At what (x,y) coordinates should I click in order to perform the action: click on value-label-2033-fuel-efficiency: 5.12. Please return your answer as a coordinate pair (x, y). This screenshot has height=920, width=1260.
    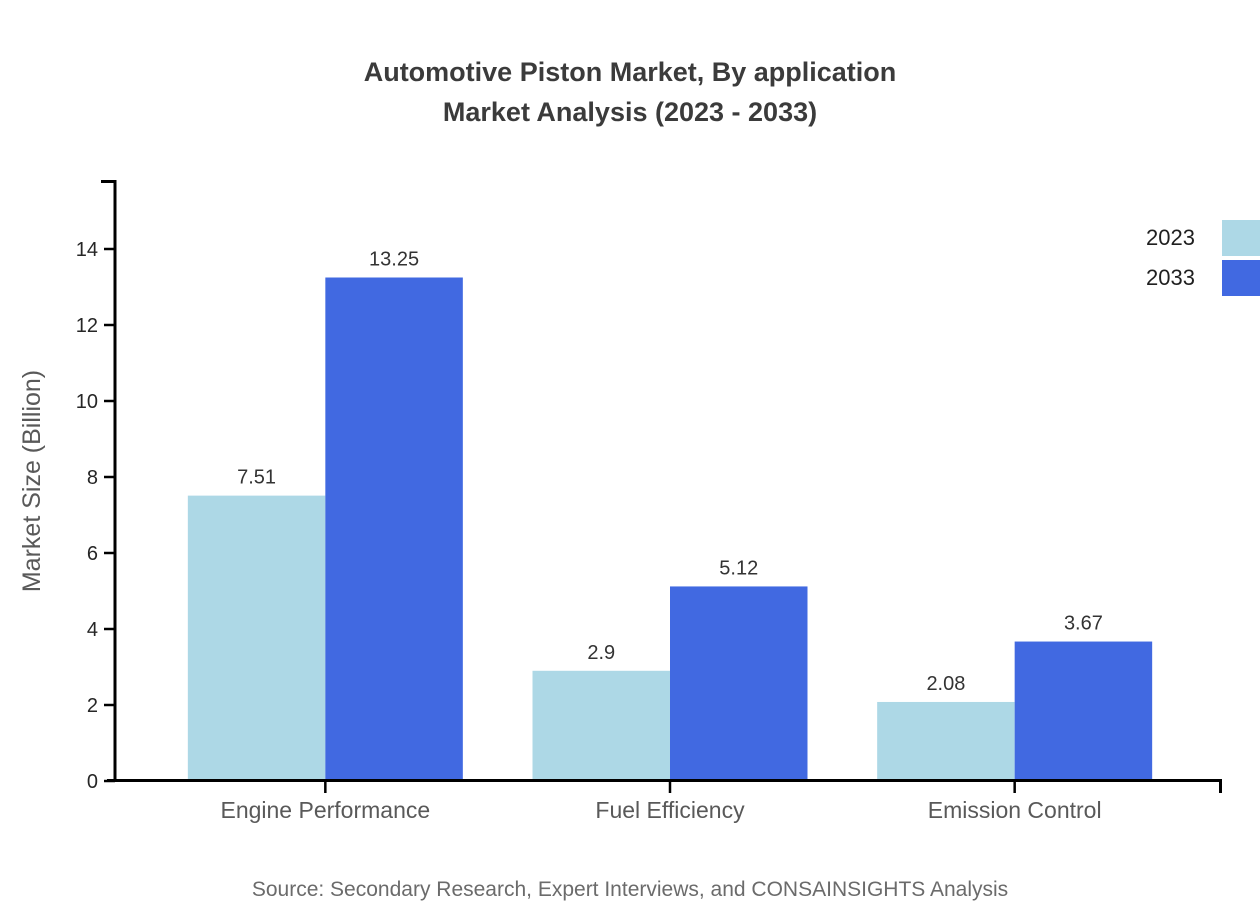
    Looking at the image, I should click on (738, 568).